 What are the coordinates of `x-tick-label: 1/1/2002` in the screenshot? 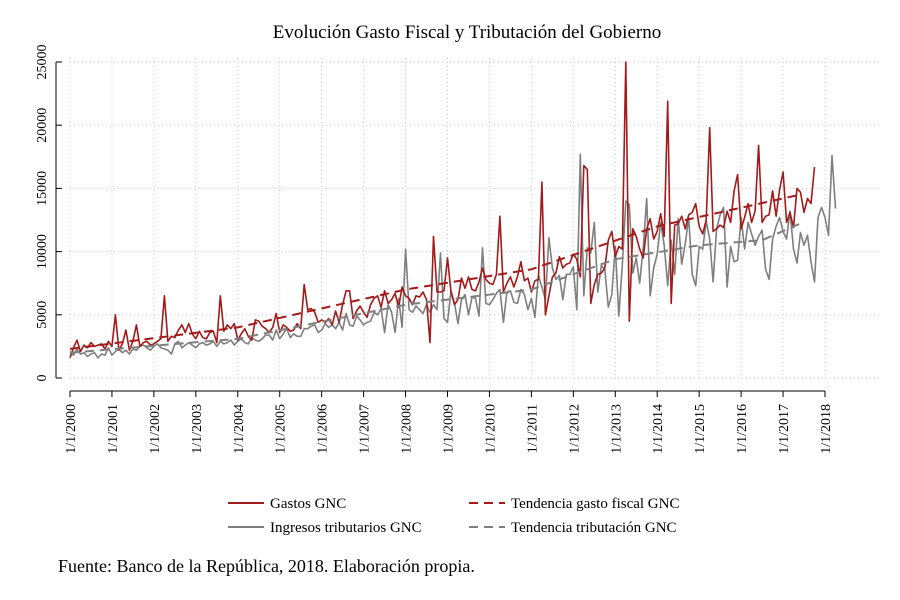 It's located at (155, 429).